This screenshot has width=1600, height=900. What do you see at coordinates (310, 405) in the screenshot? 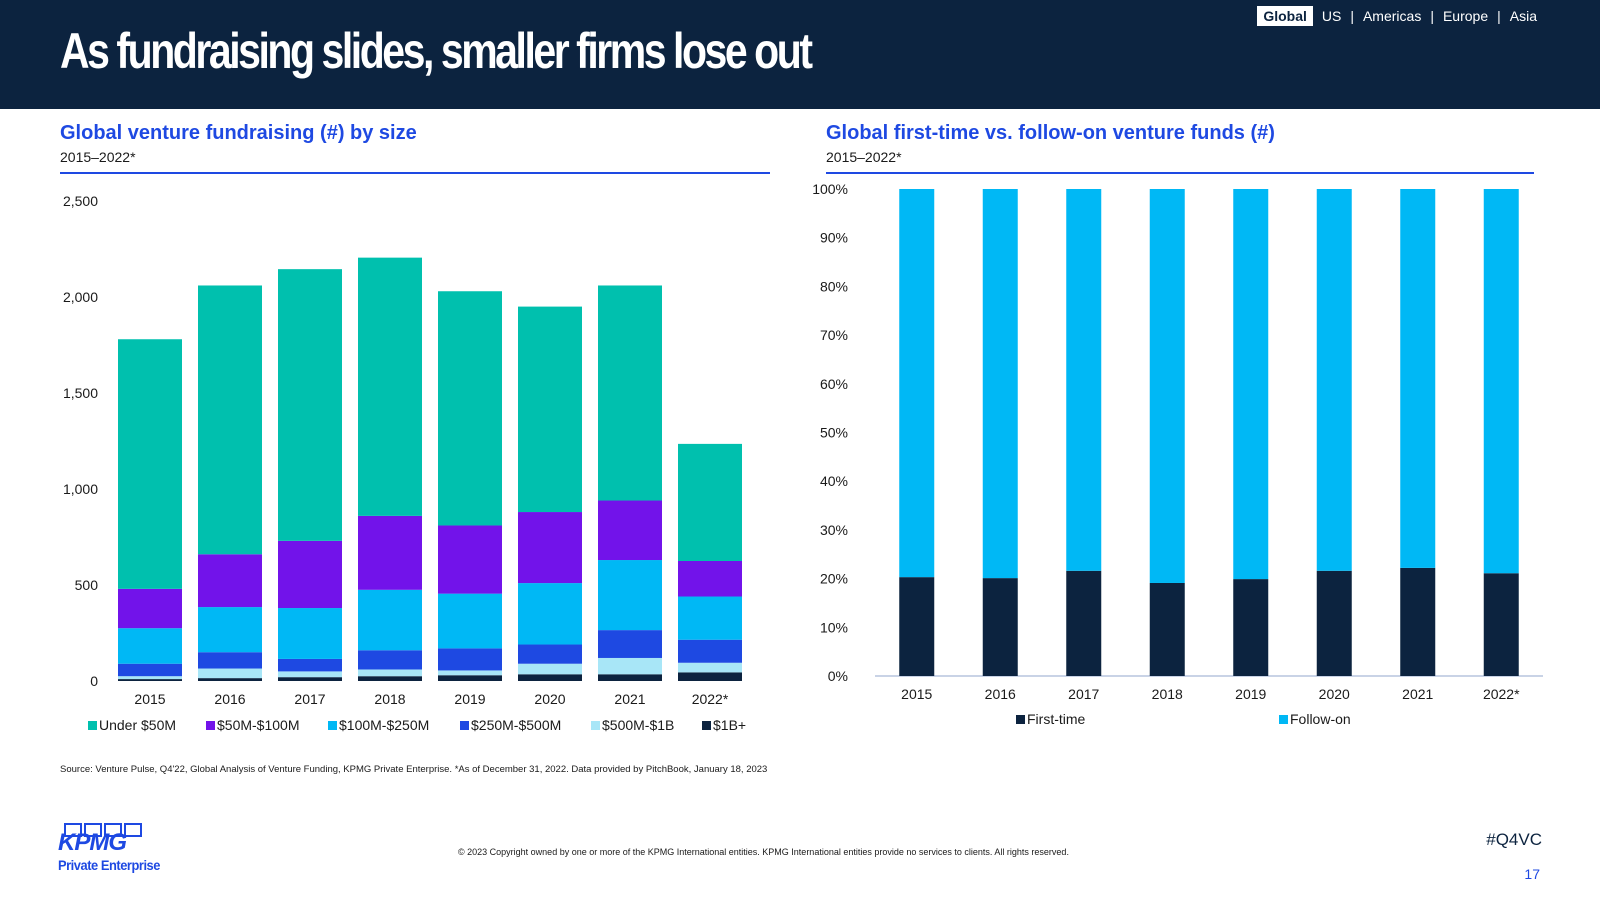
I see `bar-under-50m-2017` at bounding box center [310, 405].